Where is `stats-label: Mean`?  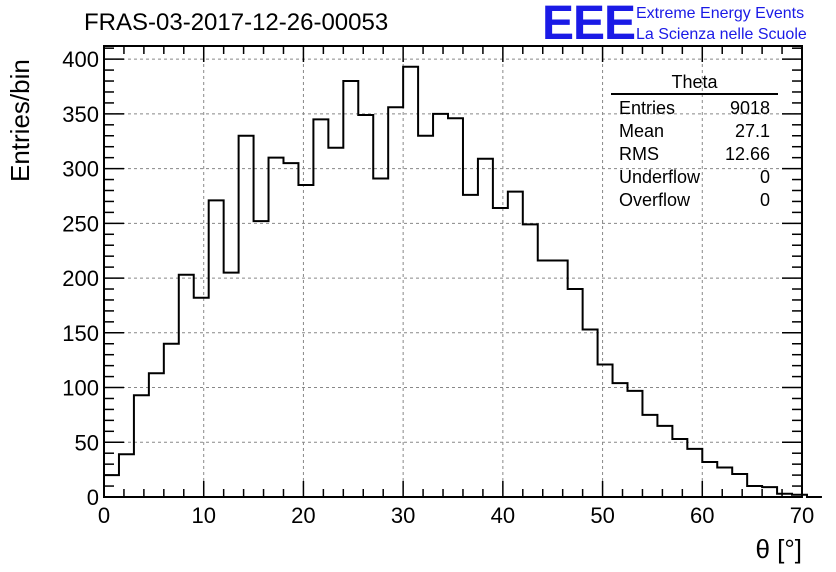 stats-label: Mean is located at coordinates (642, 131).